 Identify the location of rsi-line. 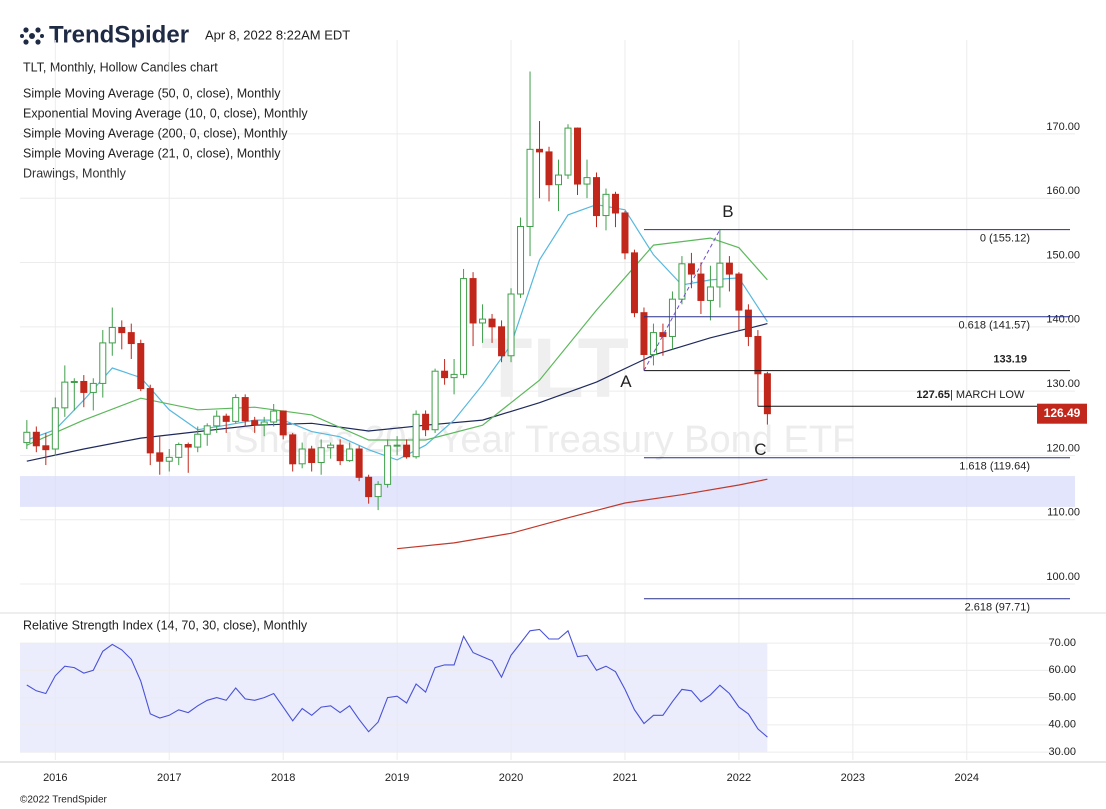
(397, 683).